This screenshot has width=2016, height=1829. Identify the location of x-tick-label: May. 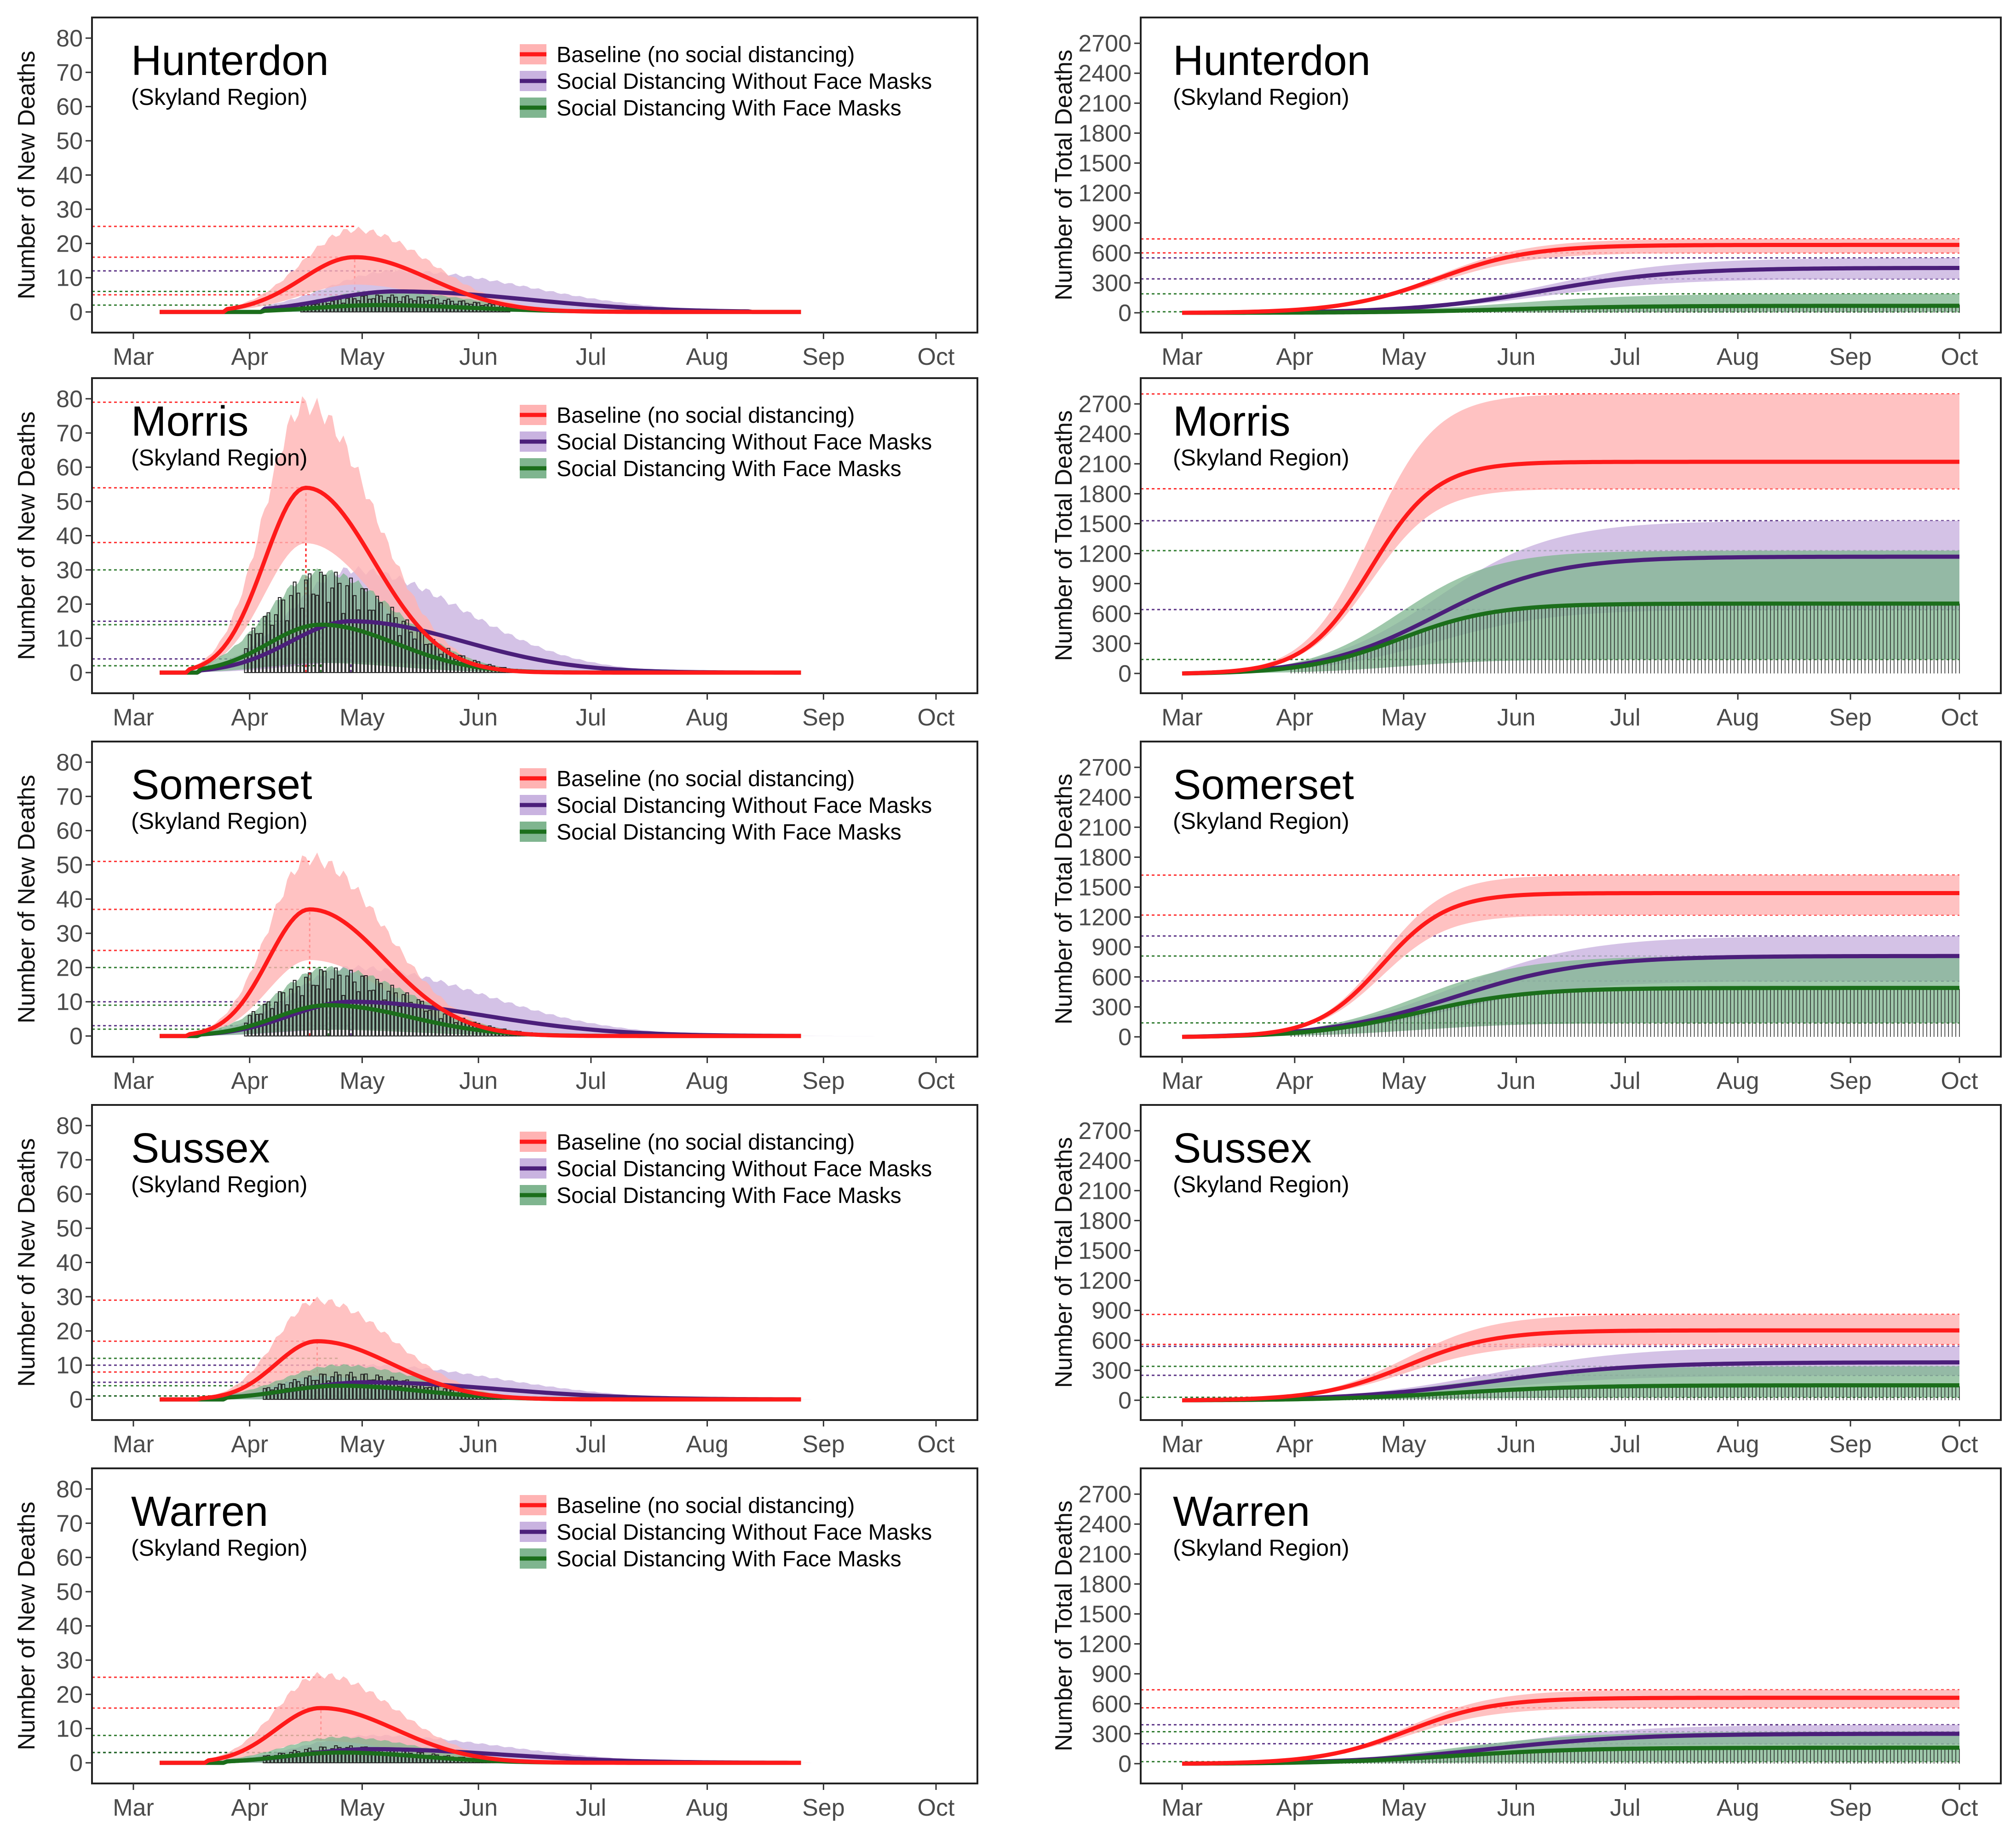
(1403, 1081).